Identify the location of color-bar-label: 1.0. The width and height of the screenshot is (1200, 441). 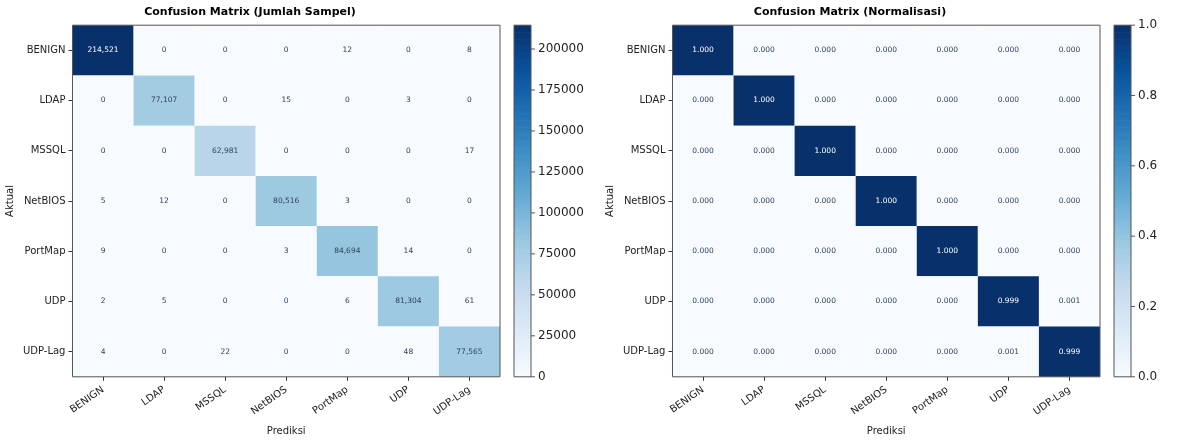
(1148, 24).